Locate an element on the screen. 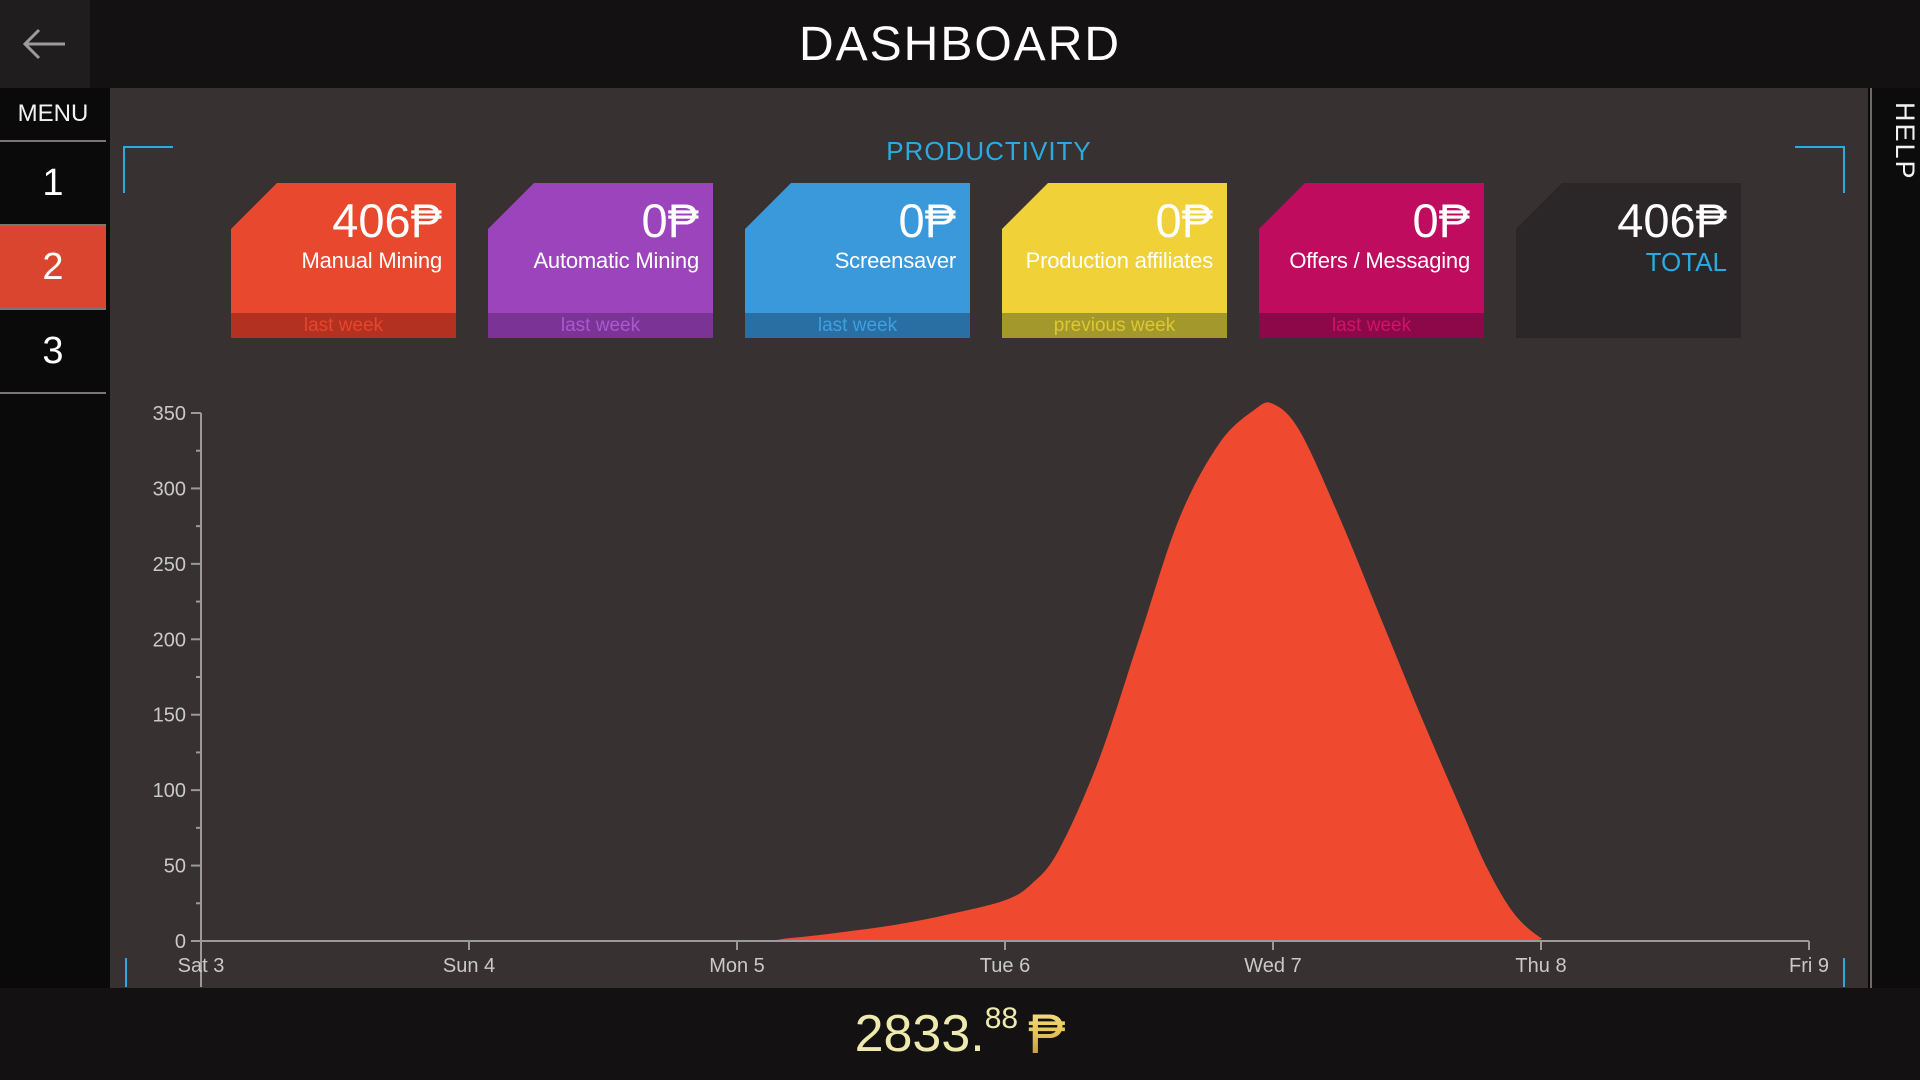 This screenshot has width=1920, height=1080. card-label: Offers / Messaging is located at coordinates (1379, 260).